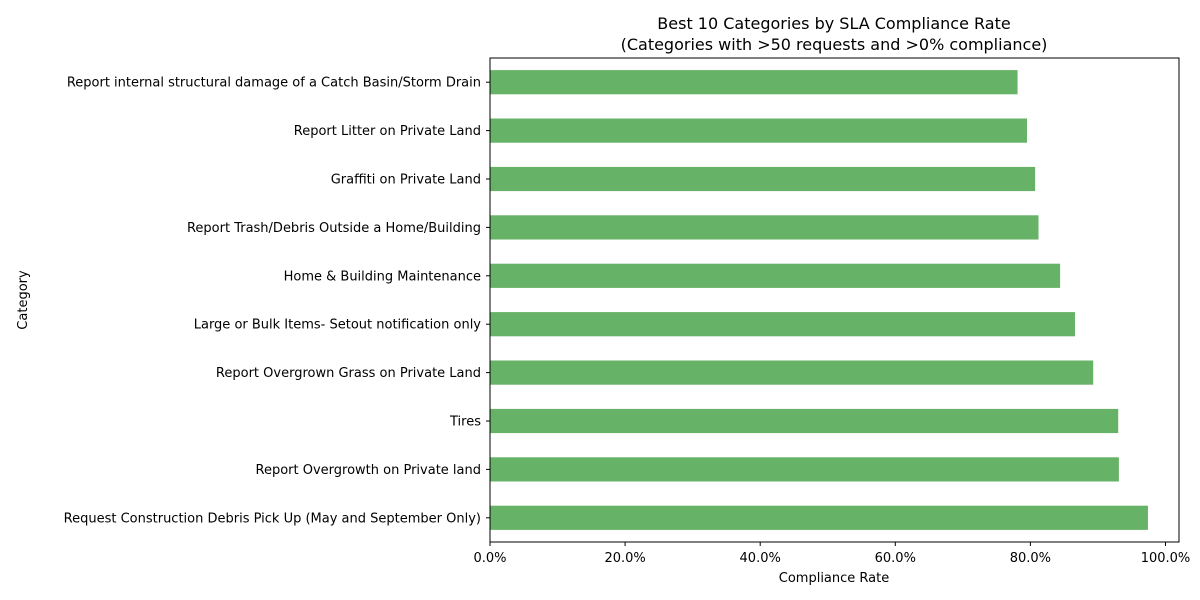  Describe the element at coordinates (1030, 558) in the screenshot. I see `x-tick-label: 80.0%` at that location.